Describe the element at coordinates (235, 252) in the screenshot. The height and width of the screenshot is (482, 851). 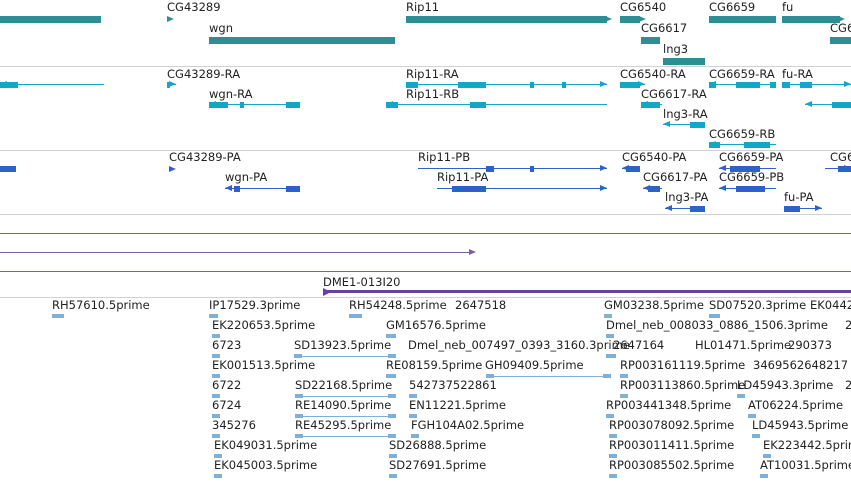
I see `clone-line` at that location.